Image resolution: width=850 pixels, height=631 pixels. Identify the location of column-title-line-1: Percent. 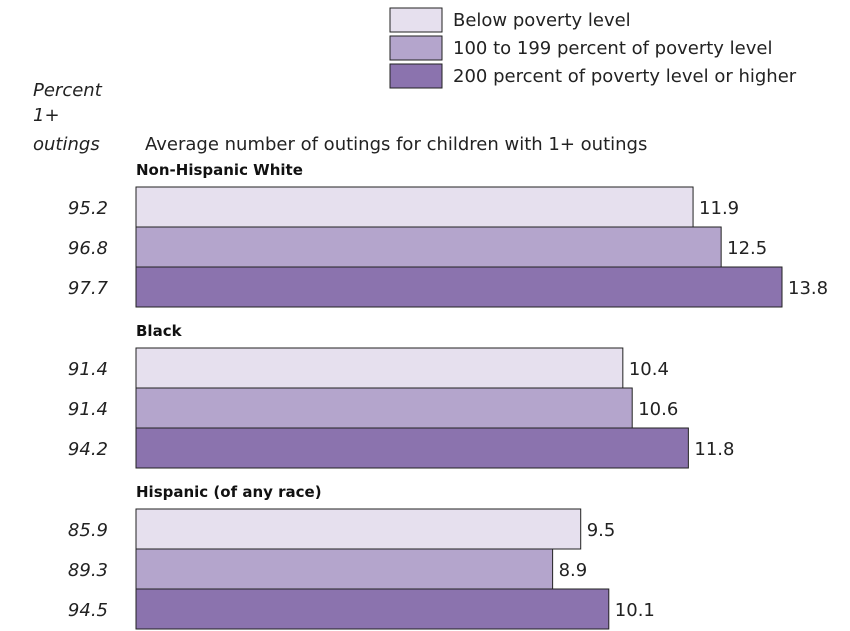
(68, 90).